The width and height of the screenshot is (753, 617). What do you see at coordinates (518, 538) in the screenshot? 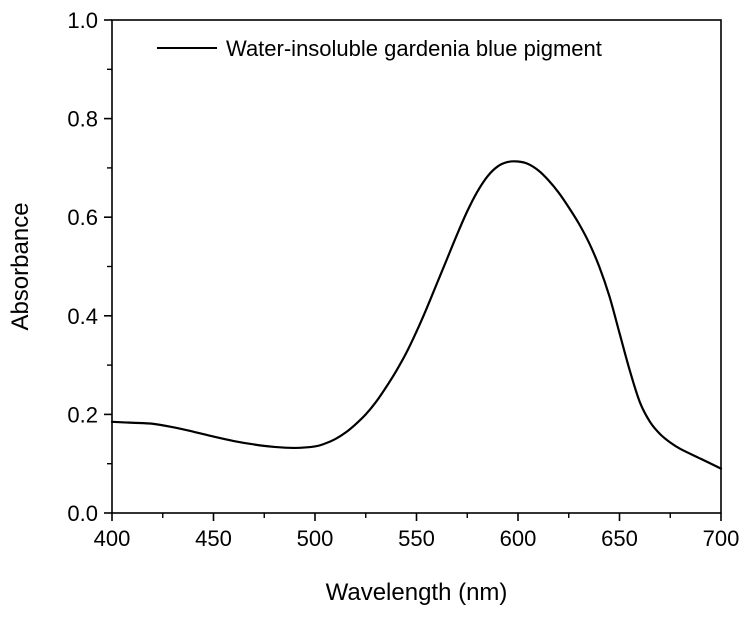
I see `x-tick-label: 600` at bounding box center [518, 538].